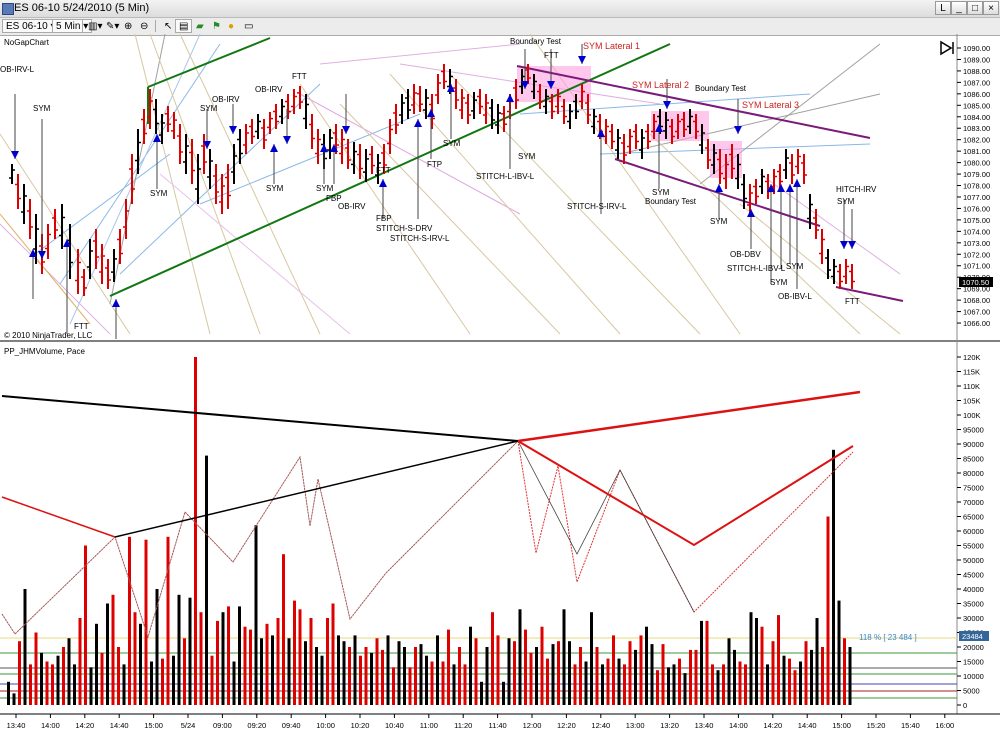  I want to click on signal-label: FTP, so click(434, 164).